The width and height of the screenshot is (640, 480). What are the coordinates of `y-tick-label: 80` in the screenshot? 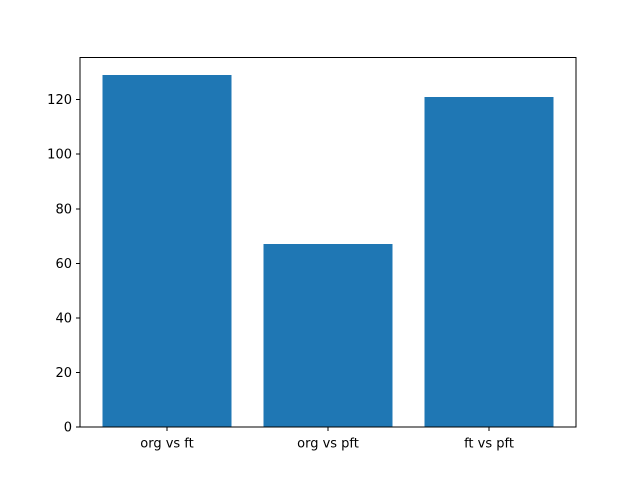 It's located at (63, 209).